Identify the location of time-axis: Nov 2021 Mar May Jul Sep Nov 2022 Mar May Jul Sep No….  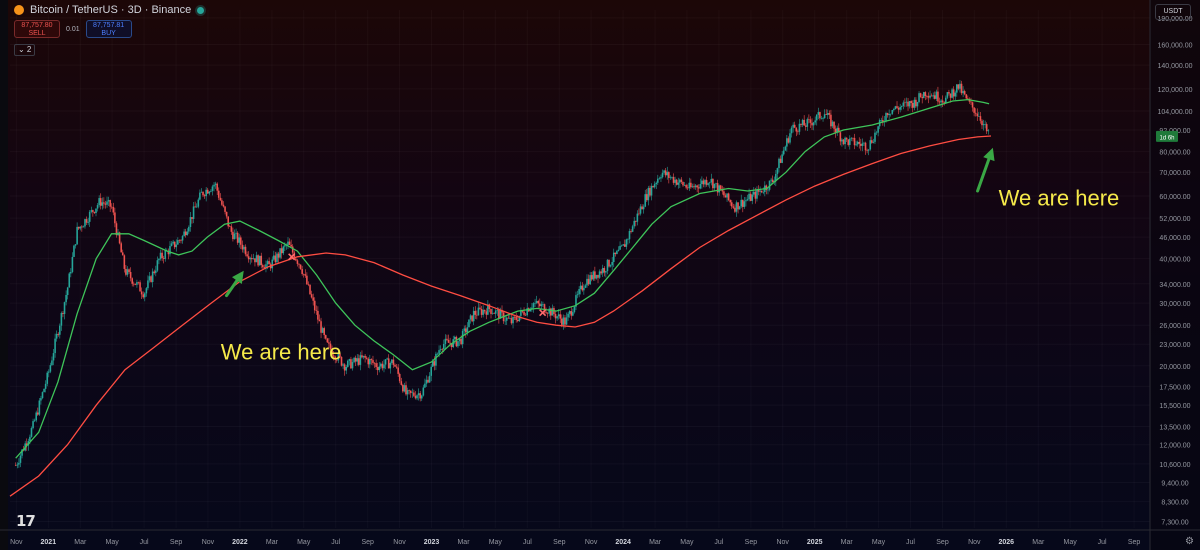
(600, 537).